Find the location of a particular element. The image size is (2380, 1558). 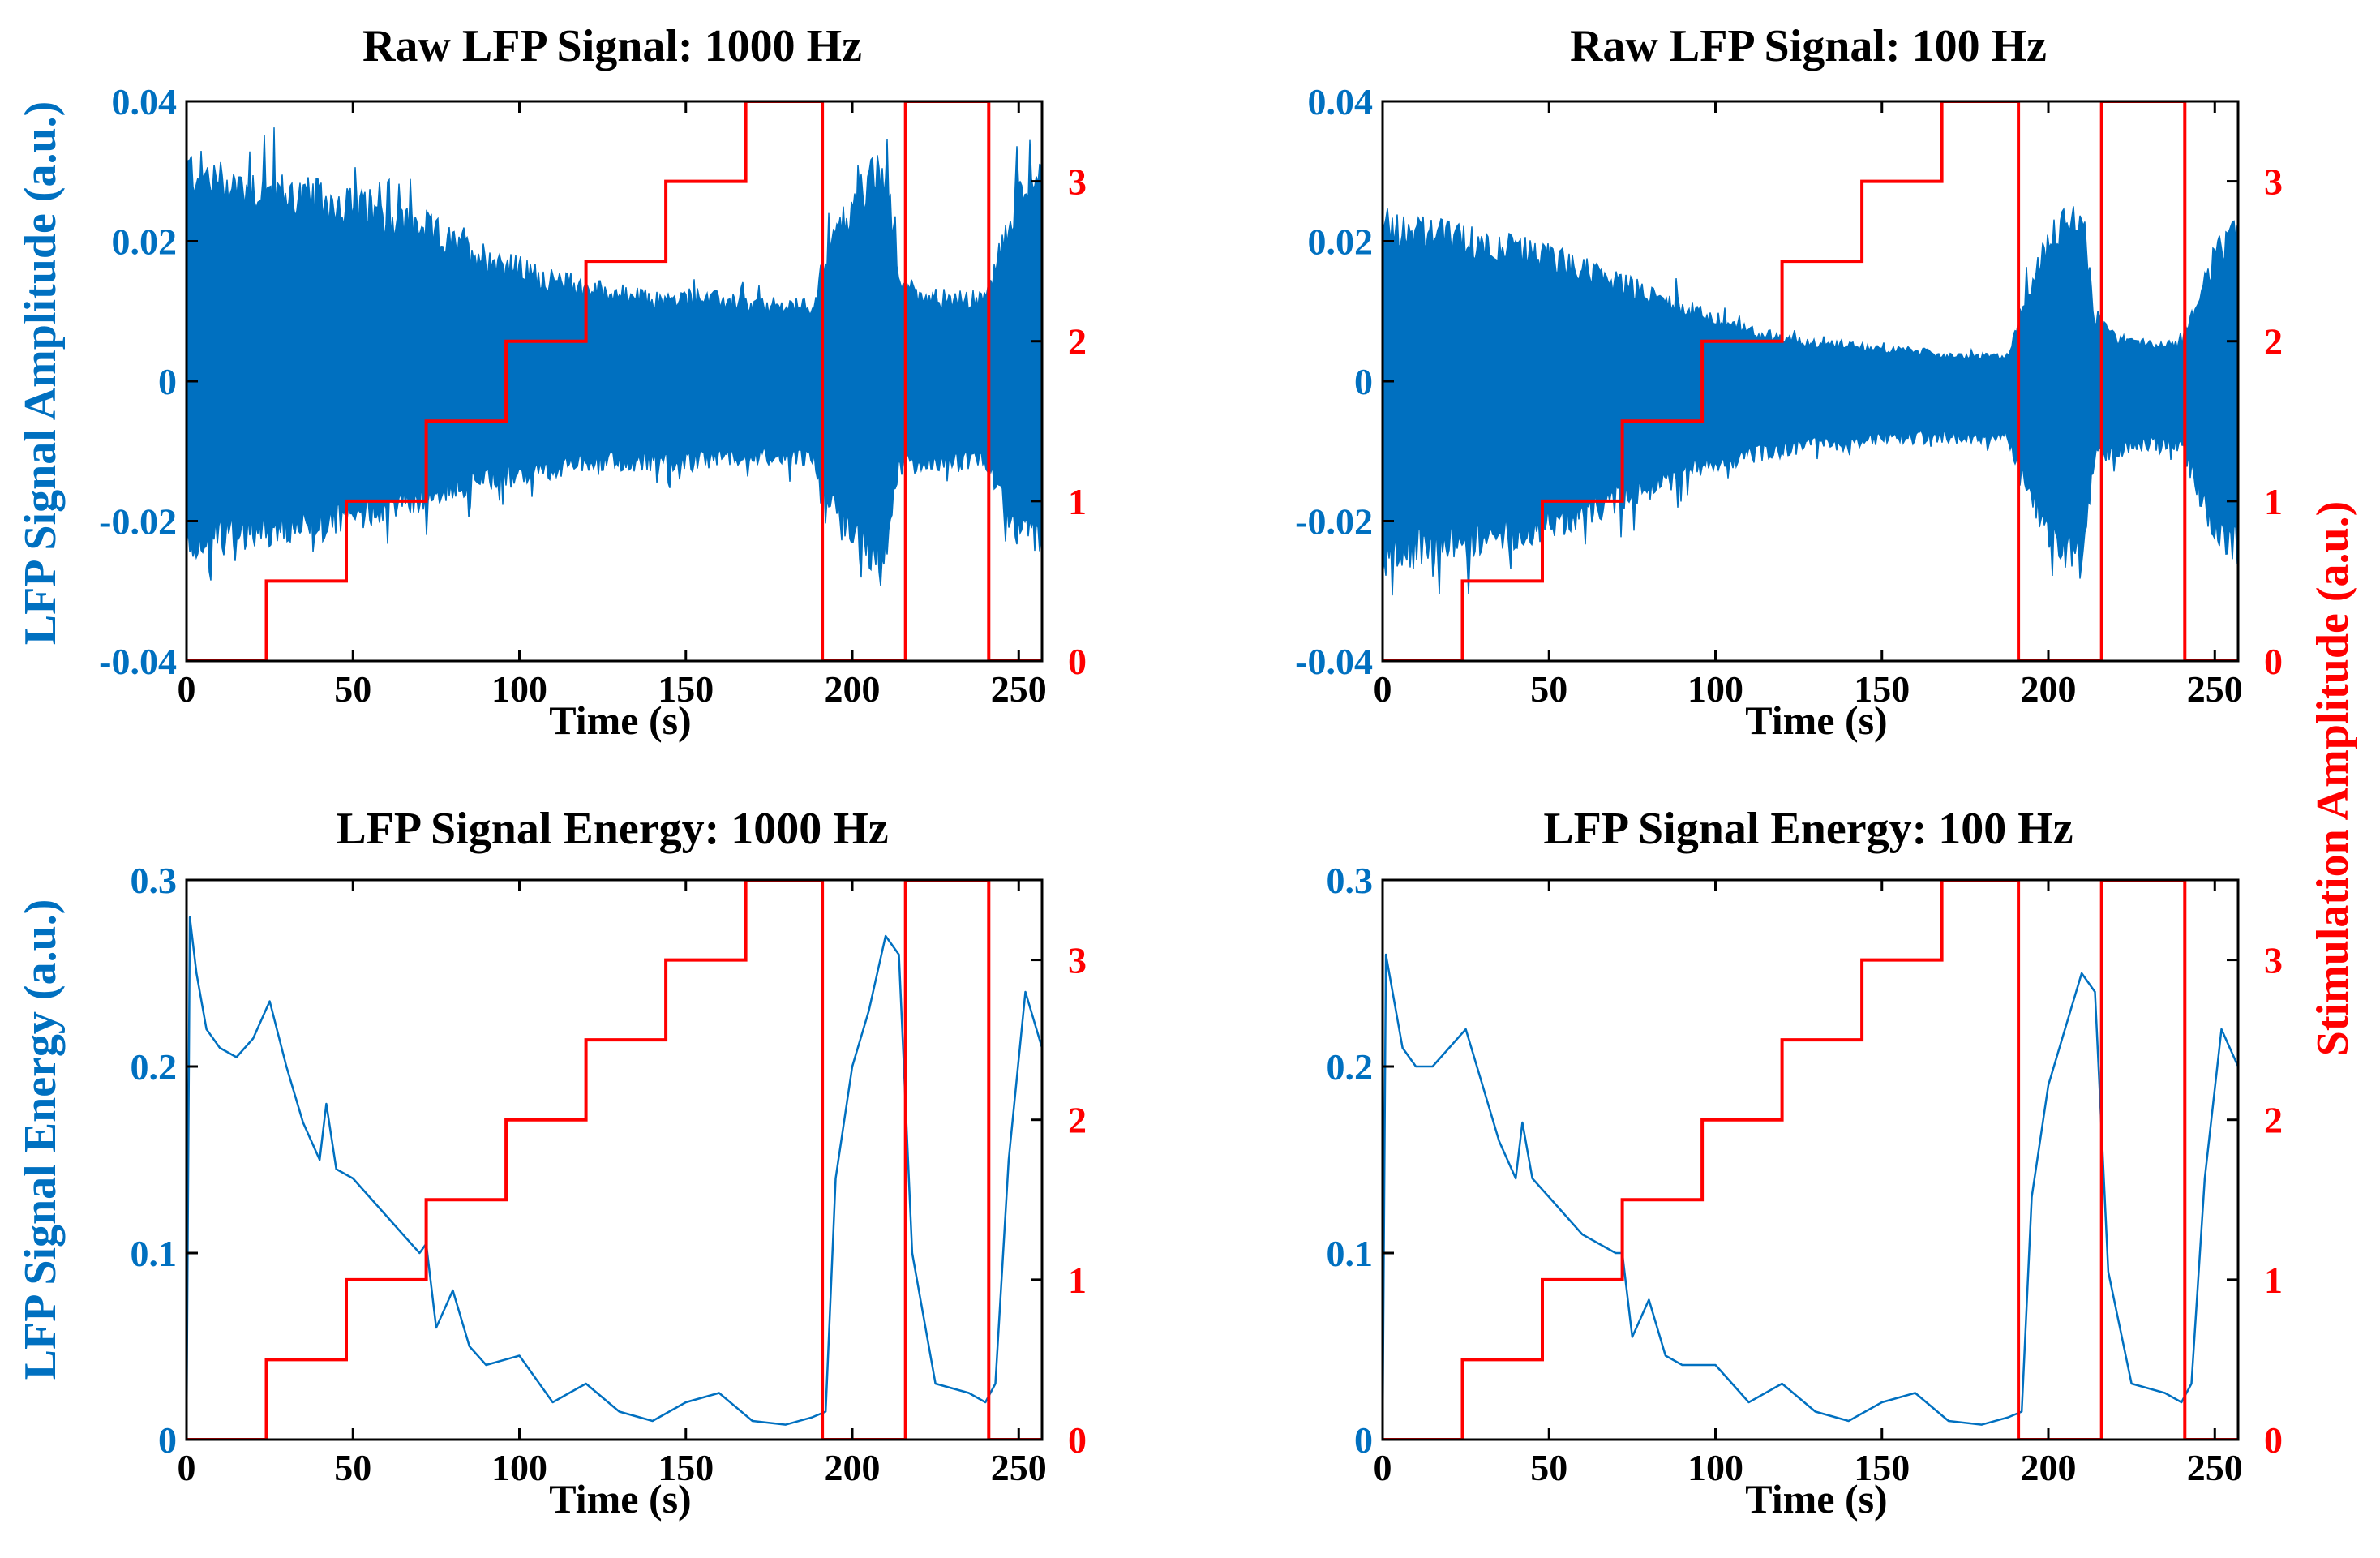

panel-title: Raw LFP Signal: 1000 Hz is located at coordinates (612, 46).